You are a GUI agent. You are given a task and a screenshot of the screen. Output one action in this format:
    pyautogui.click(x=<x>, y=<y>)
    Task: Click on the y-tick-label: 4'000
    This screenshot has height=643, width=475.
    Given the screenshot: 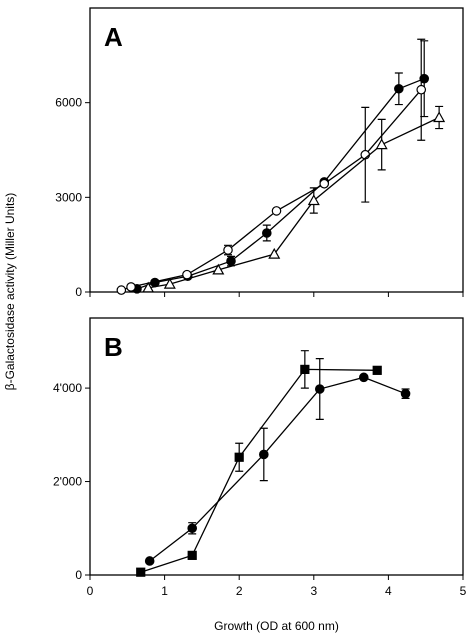 What is the action you would take?
    pyautogui.click(x=67, y=388)
    